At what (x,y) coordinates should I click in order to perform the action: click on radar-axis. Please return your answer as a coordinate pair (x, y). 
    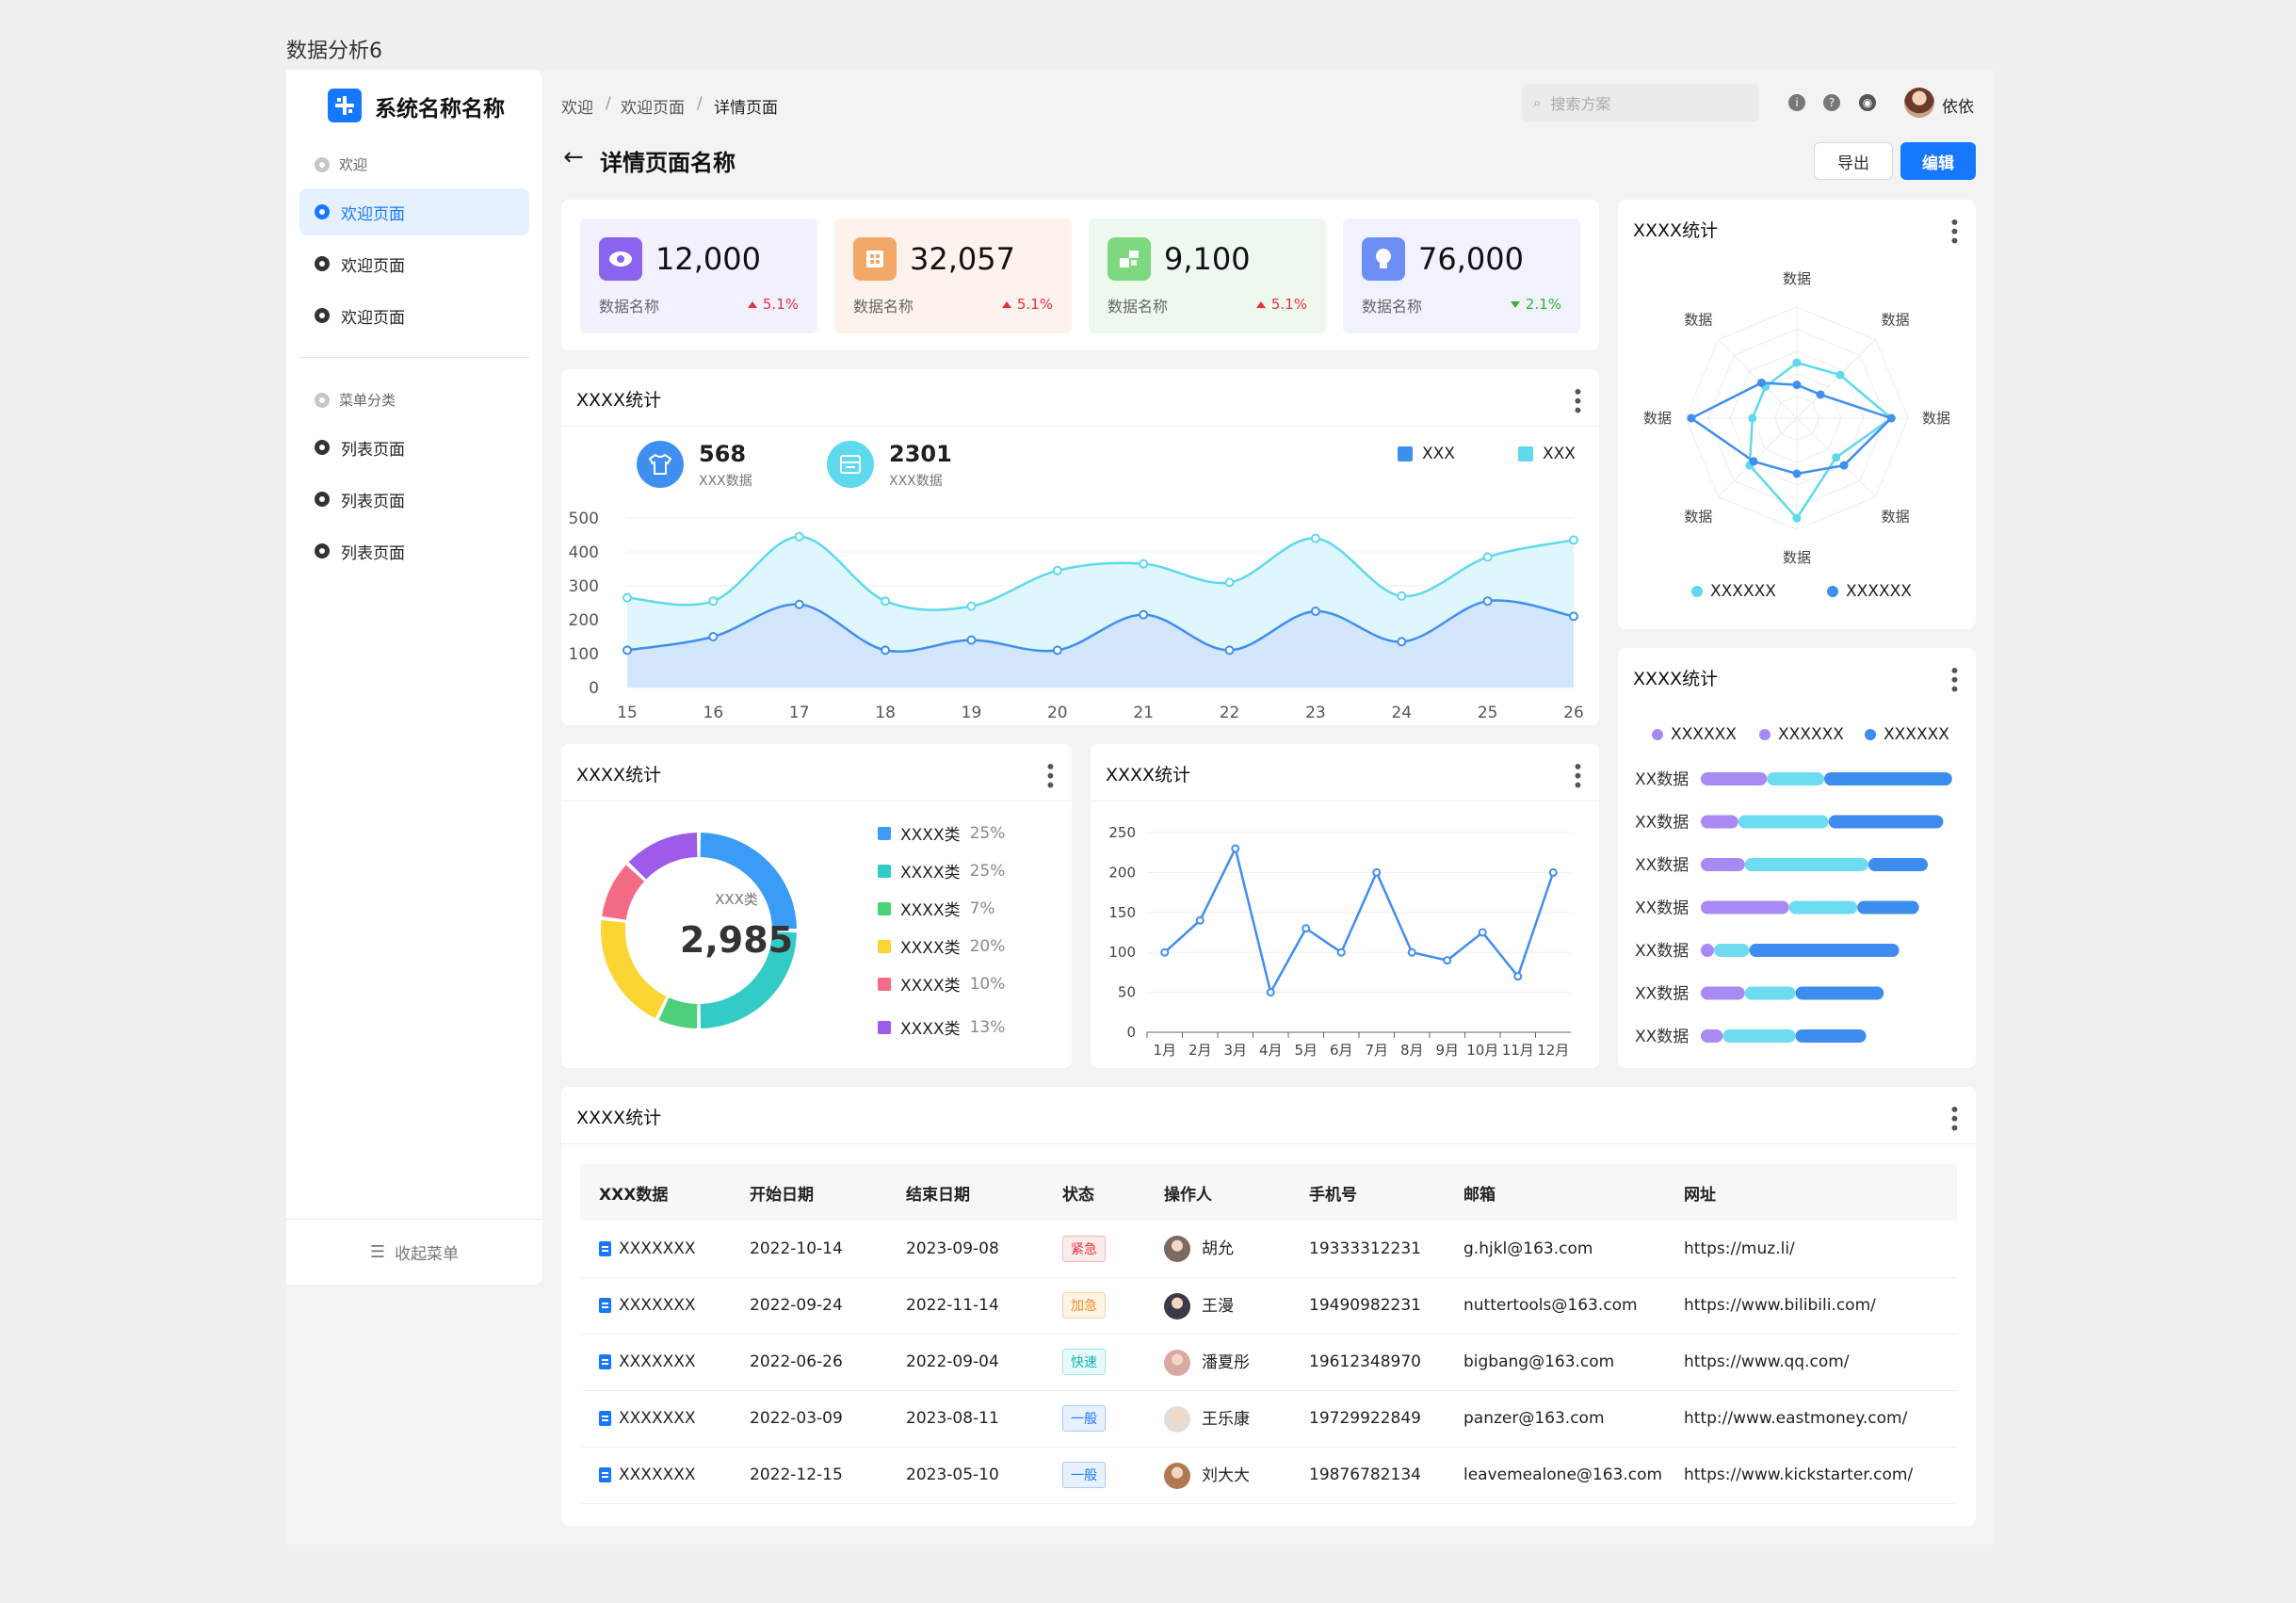
    Looking at the image, I should click on (1758, 379).